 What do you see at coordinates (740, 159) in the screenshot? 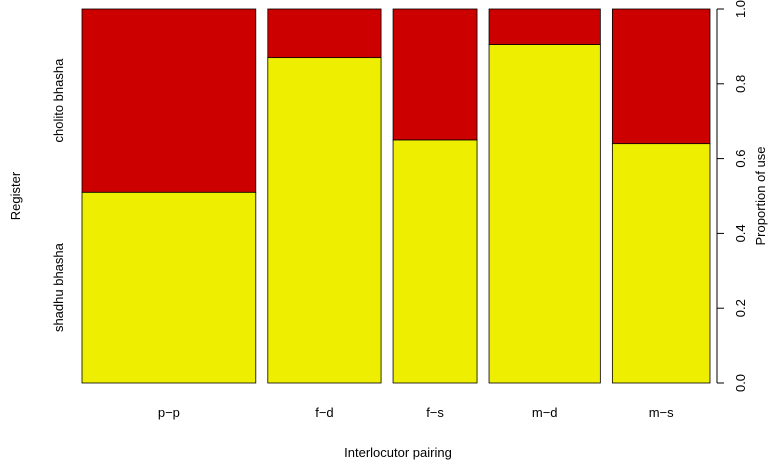
I see `y-tick-label: 0.6` at bounding box center [740, 159].